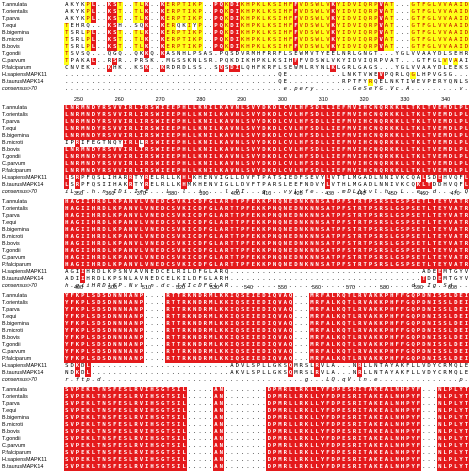 Image resolution: width=474 pixels, height=474 pixels. I want to click on species-label: C.parvum, so click(14, 61).